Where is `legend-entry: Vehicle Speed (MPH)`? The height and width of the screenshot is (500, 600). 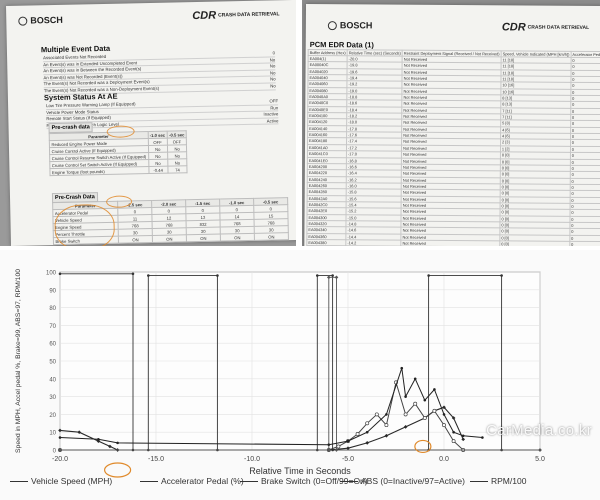 legend-entry: Vehicle Speed (MPH) is located at coordinates (61, 481).